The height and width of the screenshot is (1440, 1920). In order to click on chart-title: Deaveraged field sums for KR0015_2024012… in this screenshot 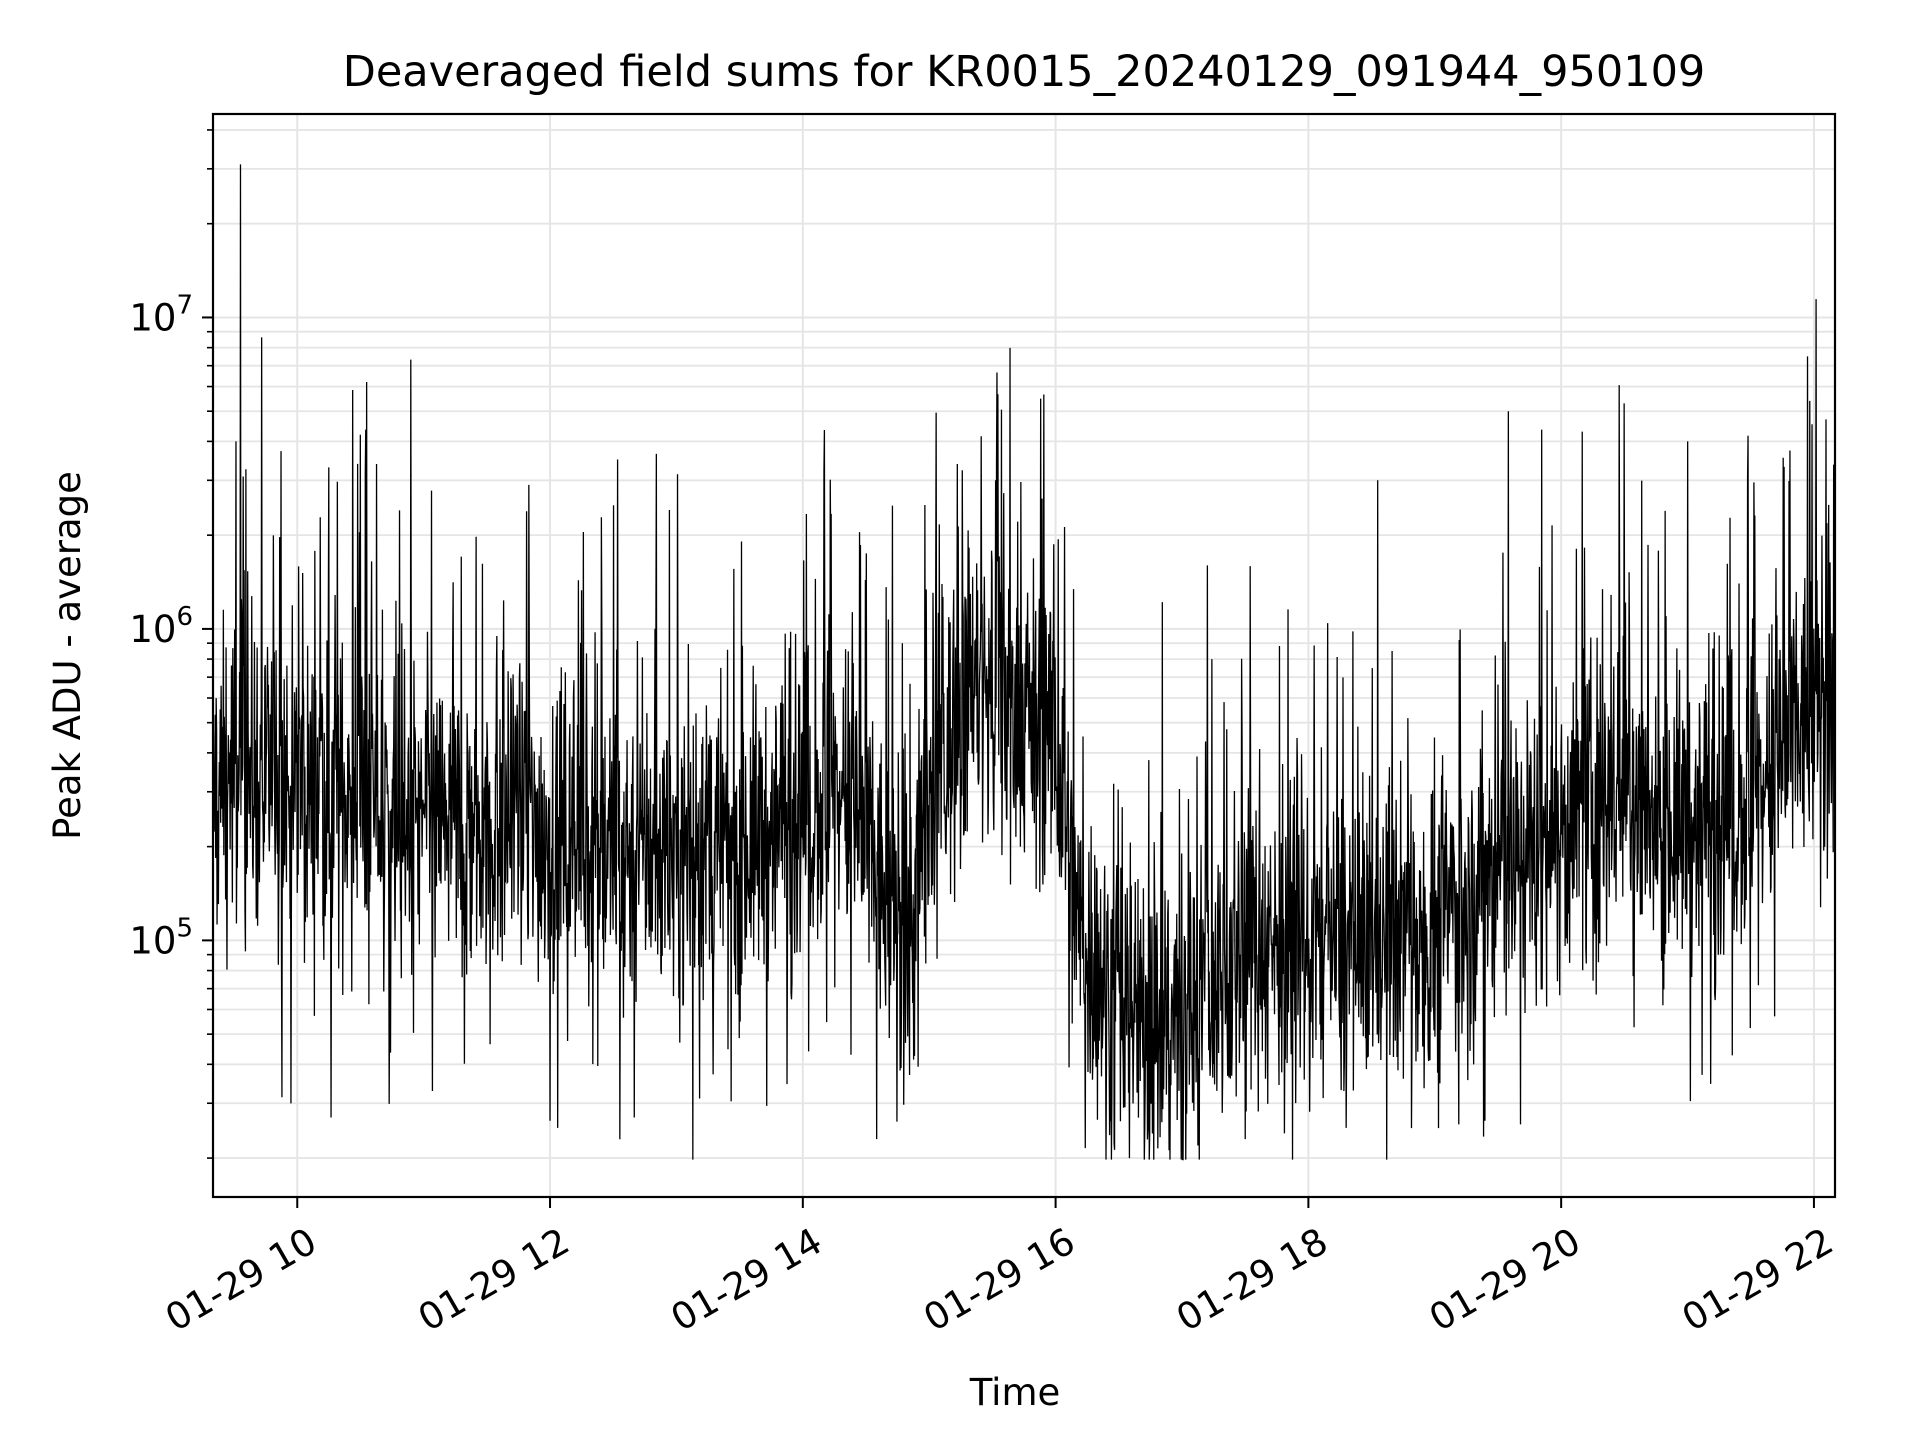, I will do `click(1024, 72)`.